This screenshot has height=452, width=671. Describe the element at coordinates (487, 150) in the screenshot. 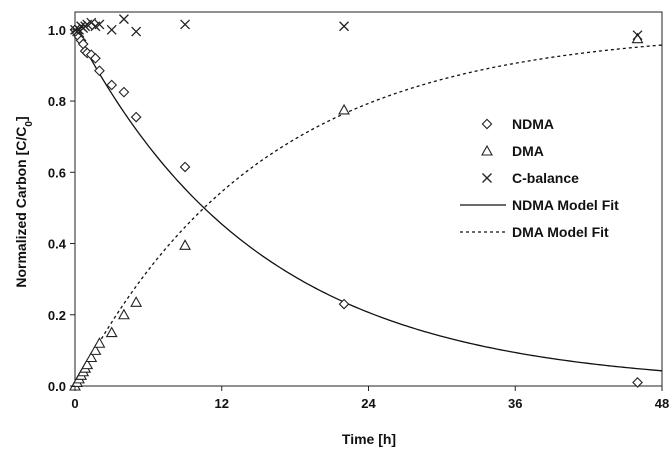

I see `legend-dma-symbol` at that location.